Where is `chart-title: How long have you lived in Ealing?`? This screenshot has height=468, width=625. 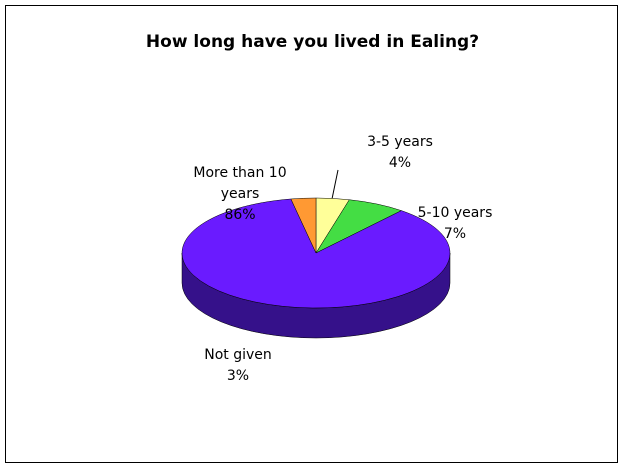
chart-title: How long have you lived in Ealing? is located at coordinates (312, 42).